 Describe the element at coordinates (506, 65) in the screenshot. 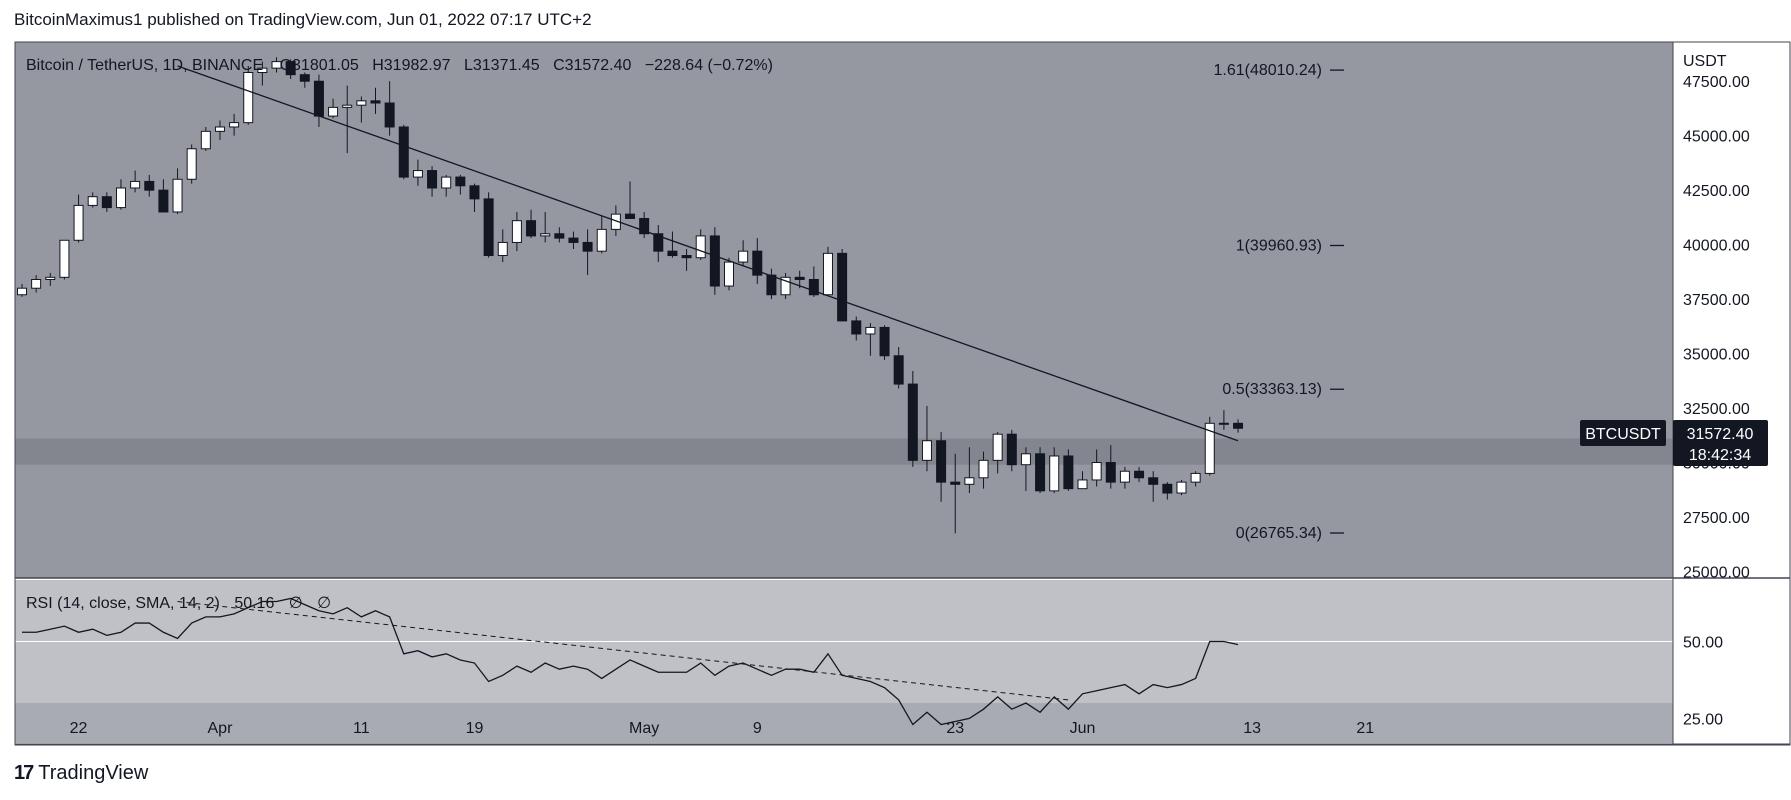

I see `low-value: 31371.45` at that location.